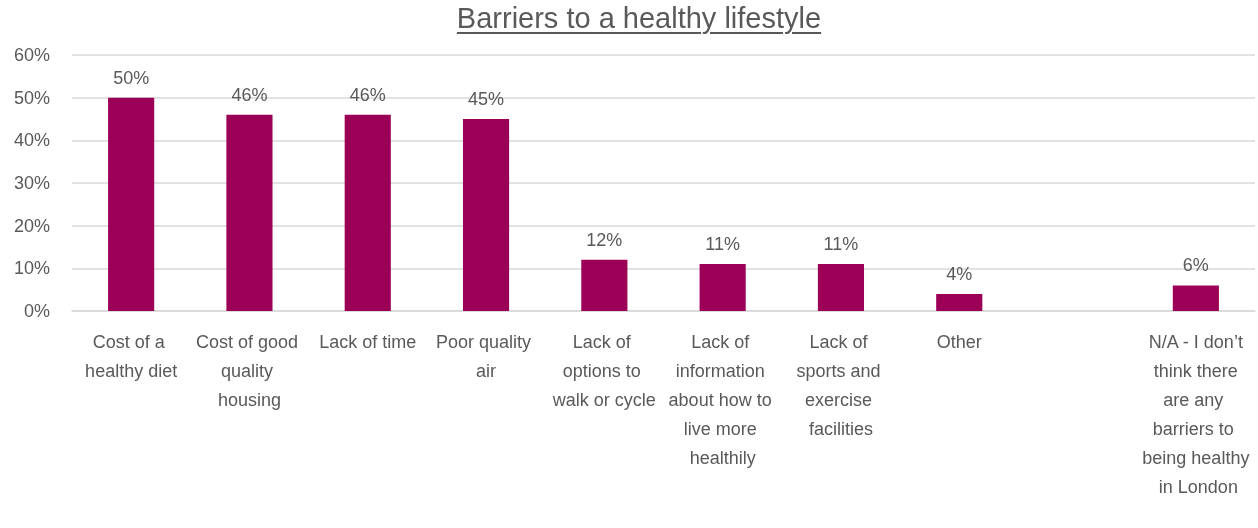 This screenshot has height=528, width=1258. I want to click on data-label: 12%, so click(604, 239).